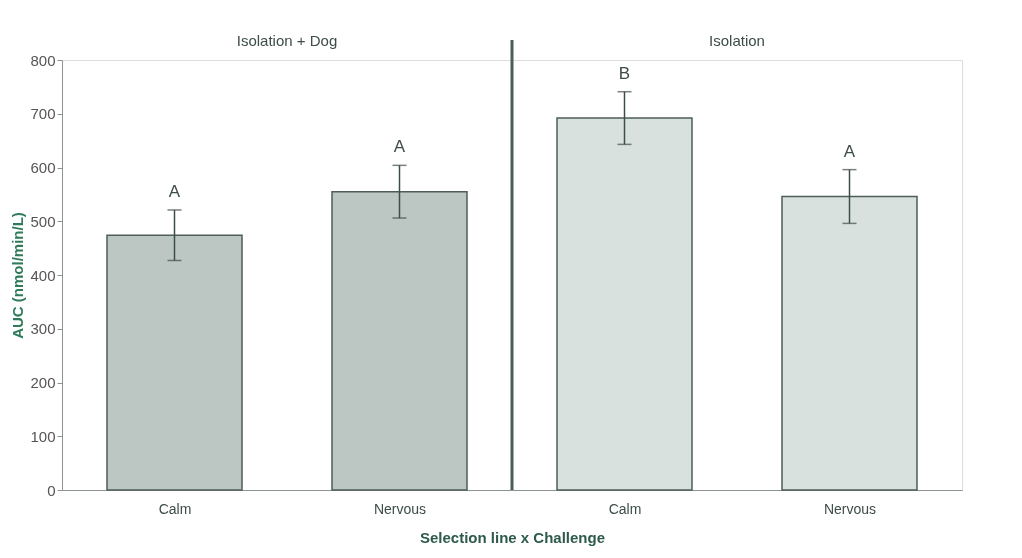 The image size is (1022, 558). What do you see at coordinates (18, 275) in the screenshot?
I see `y-axis-title: AUC (nmol/min/L)` at bounding box center [18, 275].